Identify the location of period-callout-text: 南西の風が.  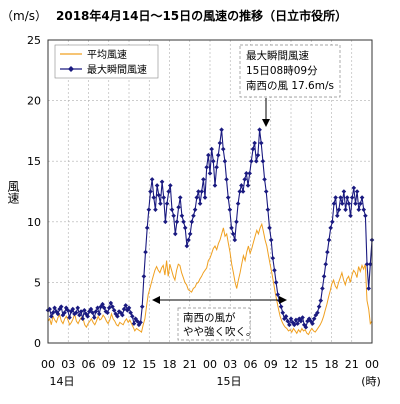
(209, 317).